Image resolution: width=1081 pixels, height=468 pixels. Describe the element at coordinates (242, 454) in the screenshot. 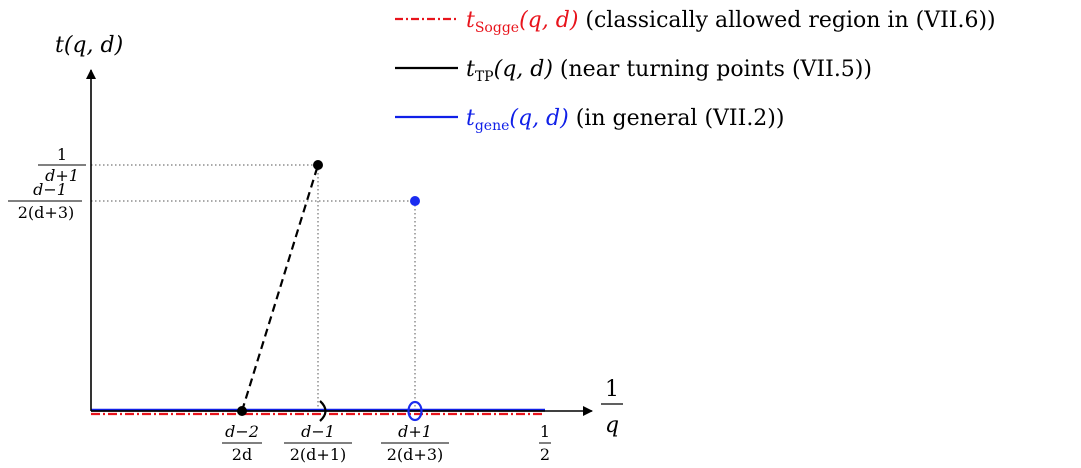

I see `x-tick-1-den: 2d` at that location.